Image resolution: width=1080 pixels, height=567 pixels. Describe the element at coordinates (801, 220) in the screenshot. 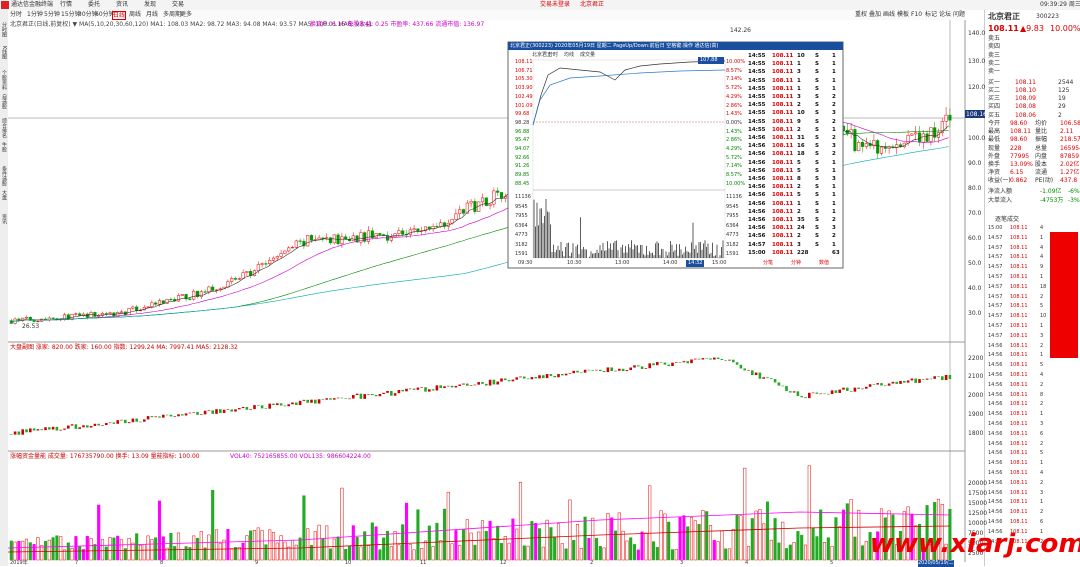

I see `trade-cell: 35` at that location.